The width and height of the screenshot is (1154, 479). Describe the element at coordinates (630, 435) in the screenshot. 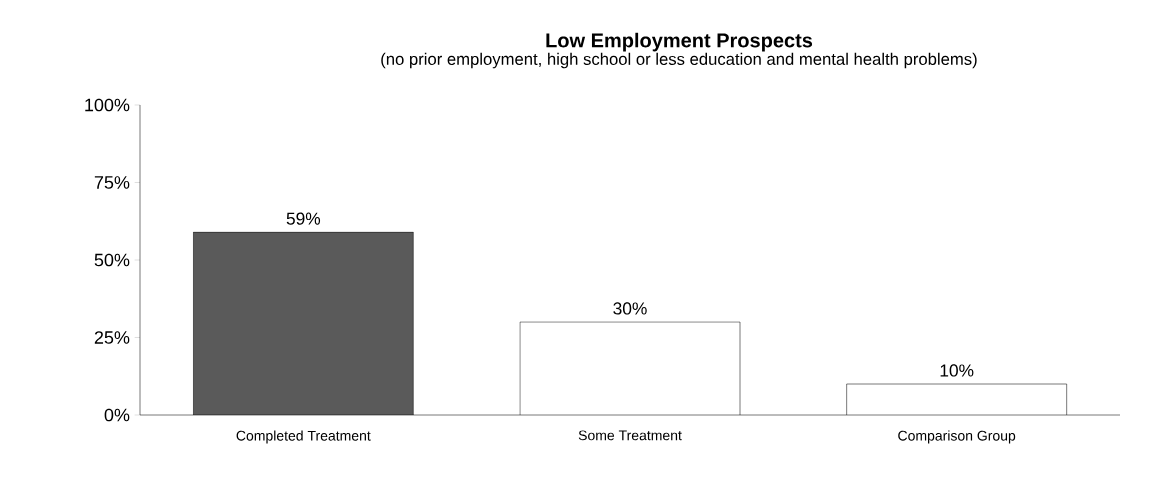

I see `x-tick-label: Some Treatment` at that location.